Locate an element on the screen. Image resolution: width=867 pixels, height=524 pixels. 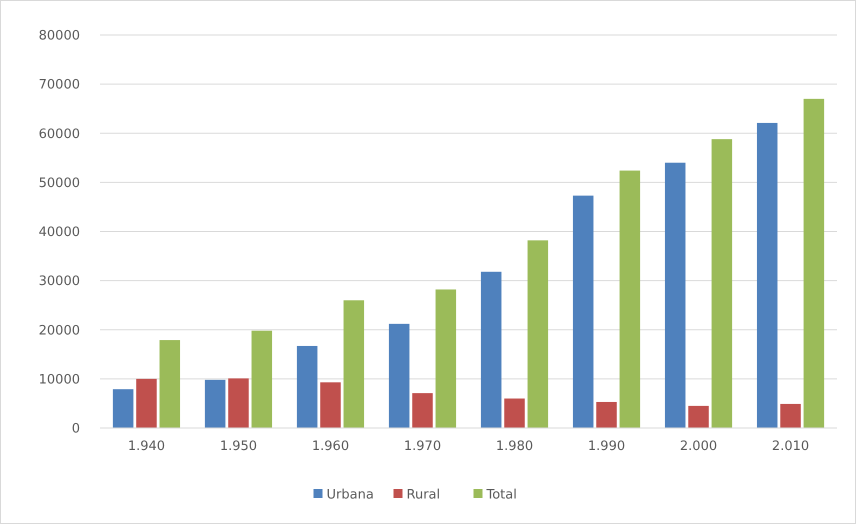
x-tick-label: 2.010 is located at coordinates (791, 446).